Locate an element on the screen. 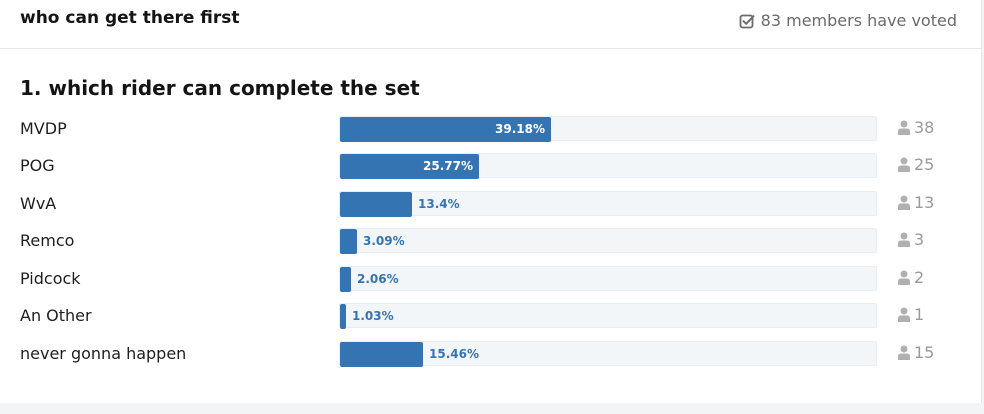  poll-option-row: never gonna happen 15.46% 15 is located at coordinates (490, 354).